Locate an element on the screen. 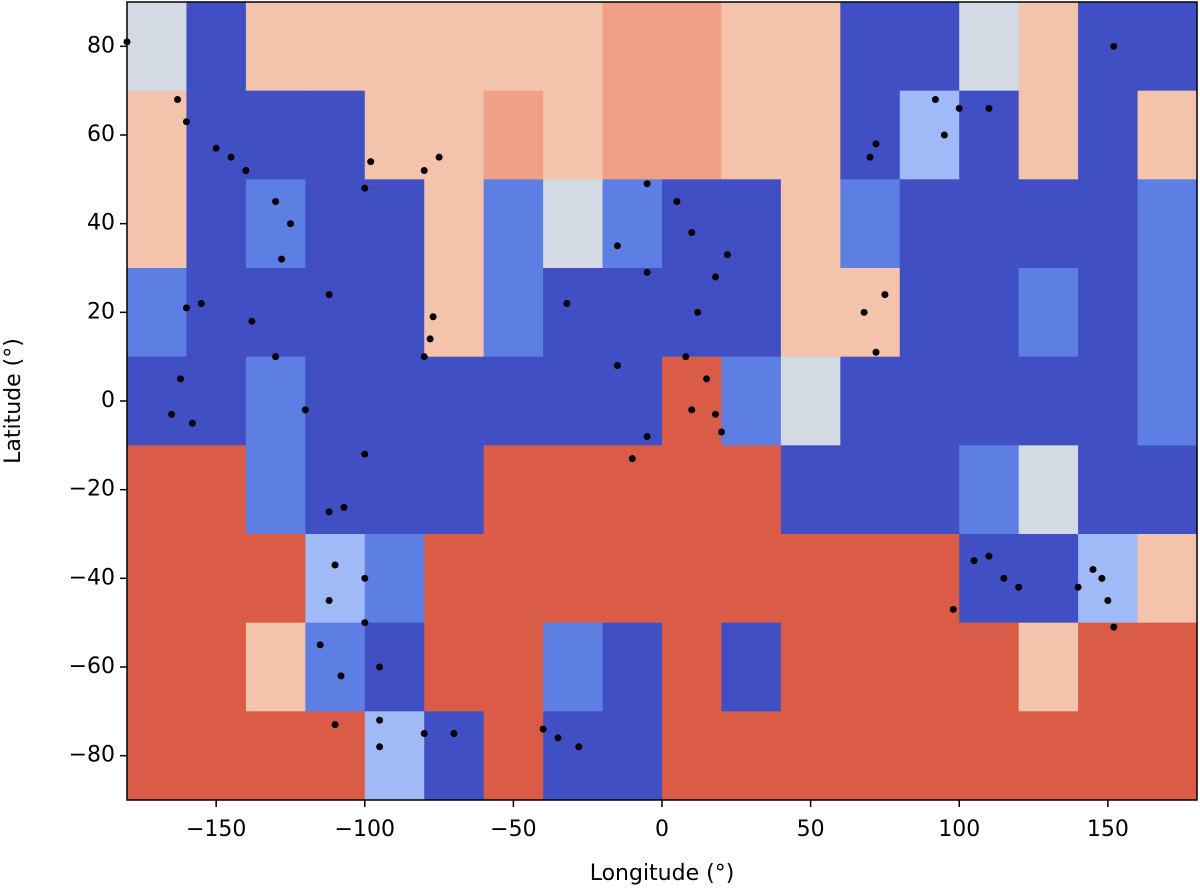  x-tick-label: −150 is located at coordinates (216, 829).